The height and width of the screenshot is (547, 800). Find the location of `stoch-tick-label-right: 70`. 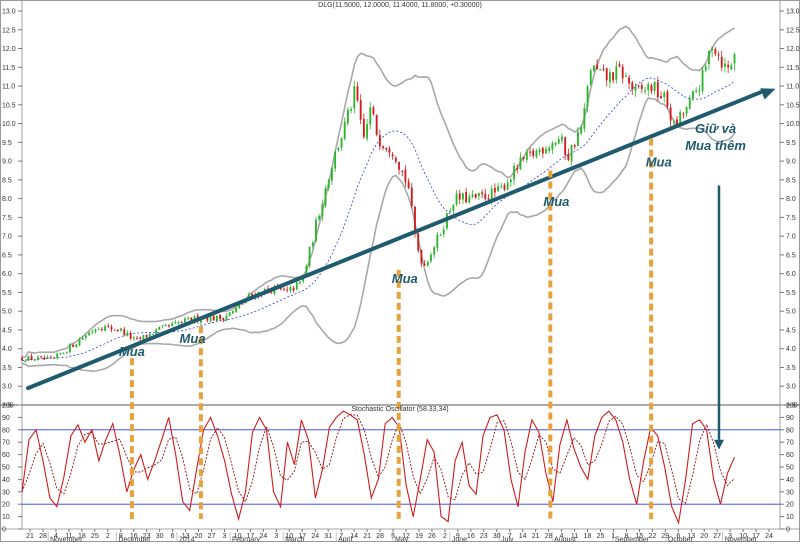

stoch-tick-label-right: 70 is located at coordinates (790, 443).